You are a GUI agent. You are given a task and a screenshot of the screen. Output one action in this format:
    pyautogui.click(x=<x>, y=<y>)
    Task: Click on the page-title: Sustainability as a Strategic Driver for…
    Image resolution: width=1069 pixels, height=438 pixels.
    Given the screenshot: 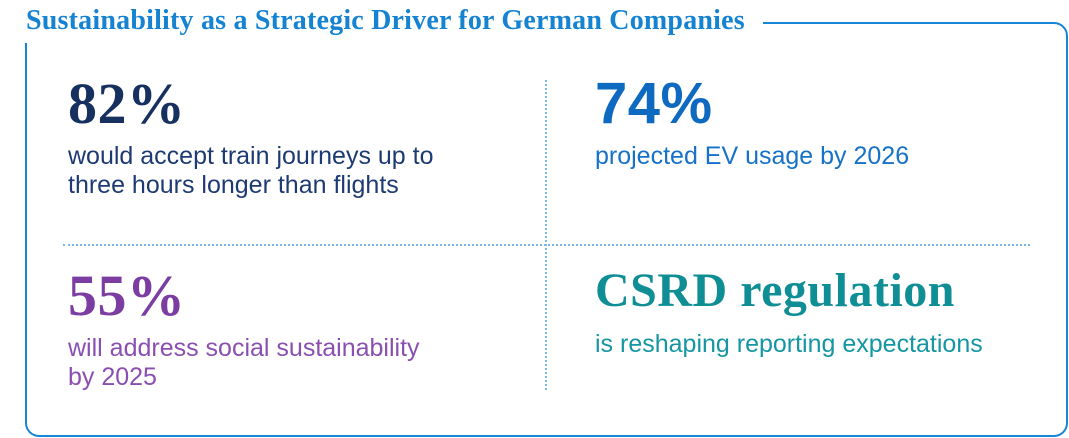 What is the action you would take?
    pyautogui.click(x=392, y=24)
    